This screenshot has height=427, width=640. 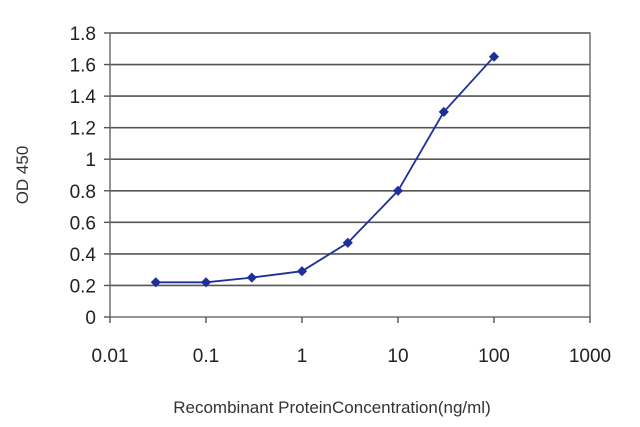 What do you see at coordinates (83, 192) in the screenshot?
I see `y-tick-label: 0.8` at bounding box center [83, 192].